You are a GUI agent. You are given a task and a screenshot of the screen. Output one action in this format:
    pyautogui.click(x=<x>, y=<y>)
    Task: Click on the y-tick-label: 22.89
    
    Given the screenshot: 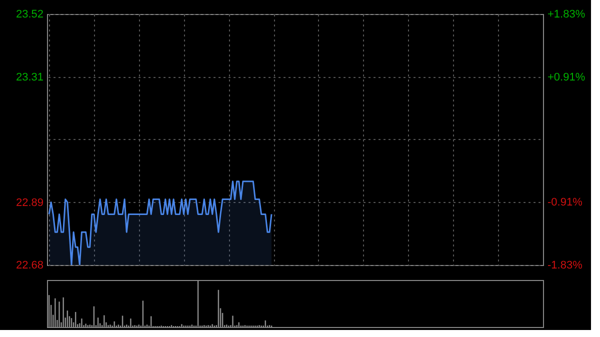 What is the action you would take?
    pyautogui.click(x=30, y=202)
    